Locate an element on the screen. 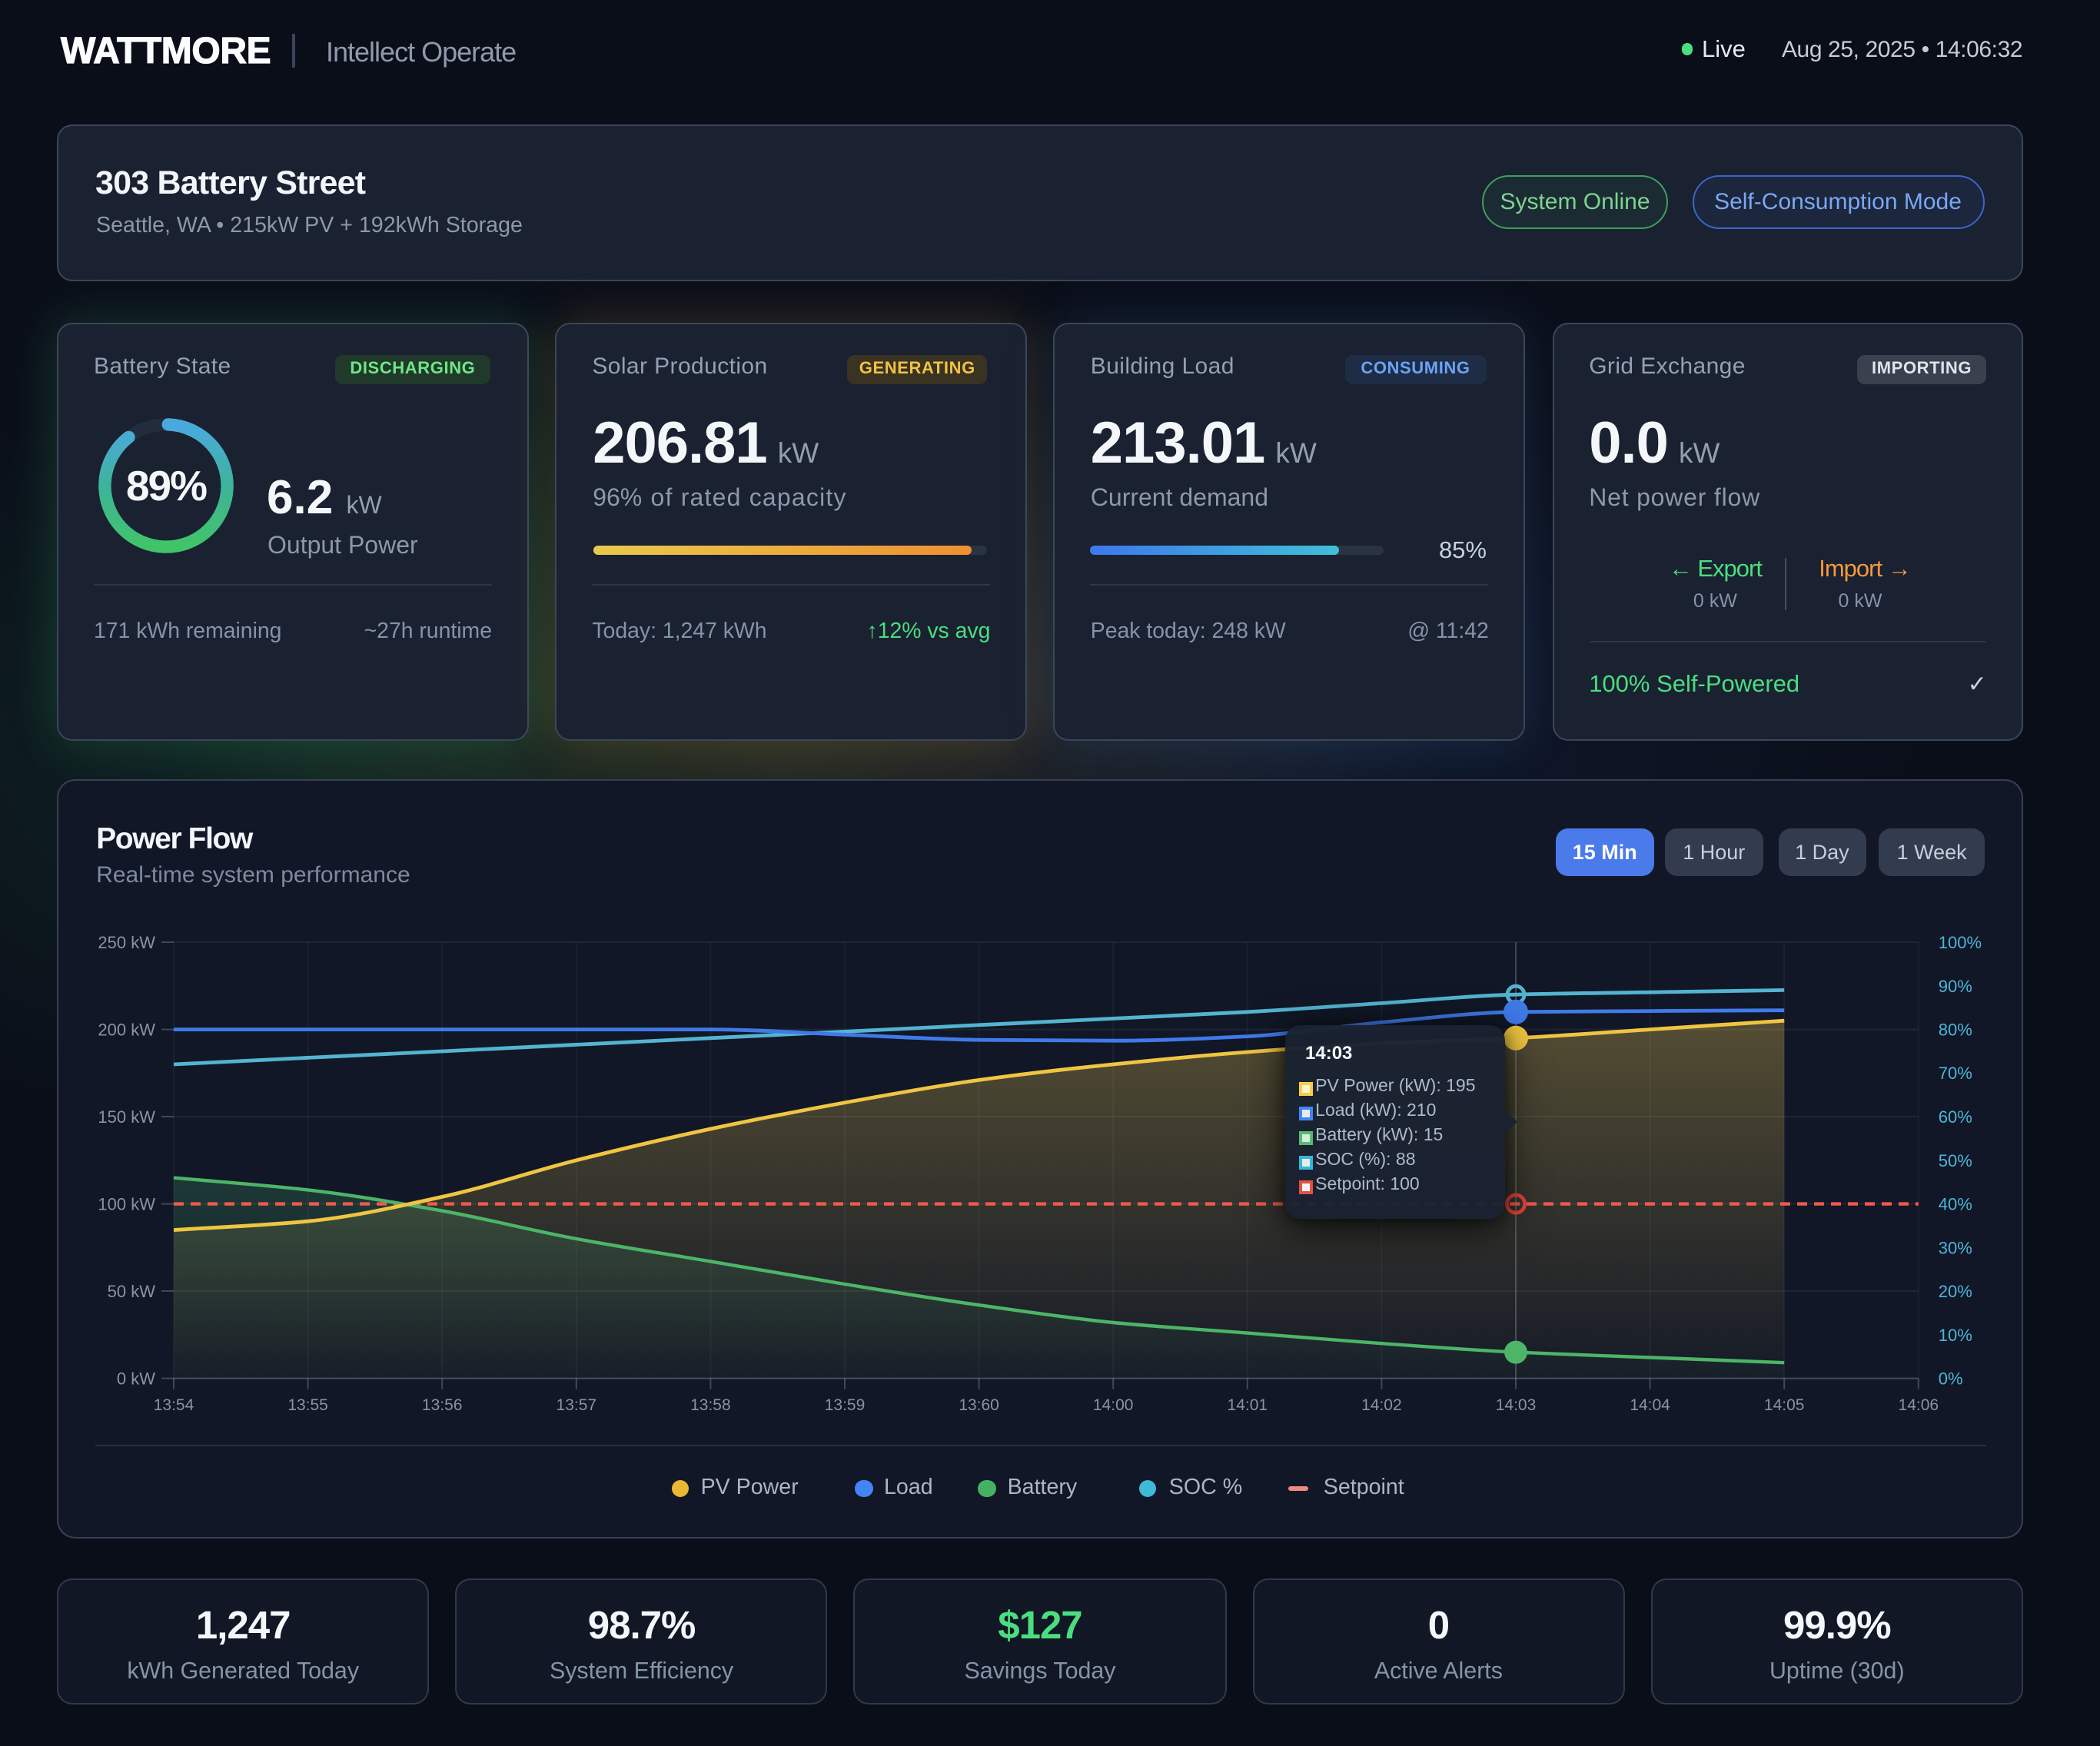 This screenshot has height=1746, width=2100. svg-text: 13:55 is located at coordinates (307, 1405).